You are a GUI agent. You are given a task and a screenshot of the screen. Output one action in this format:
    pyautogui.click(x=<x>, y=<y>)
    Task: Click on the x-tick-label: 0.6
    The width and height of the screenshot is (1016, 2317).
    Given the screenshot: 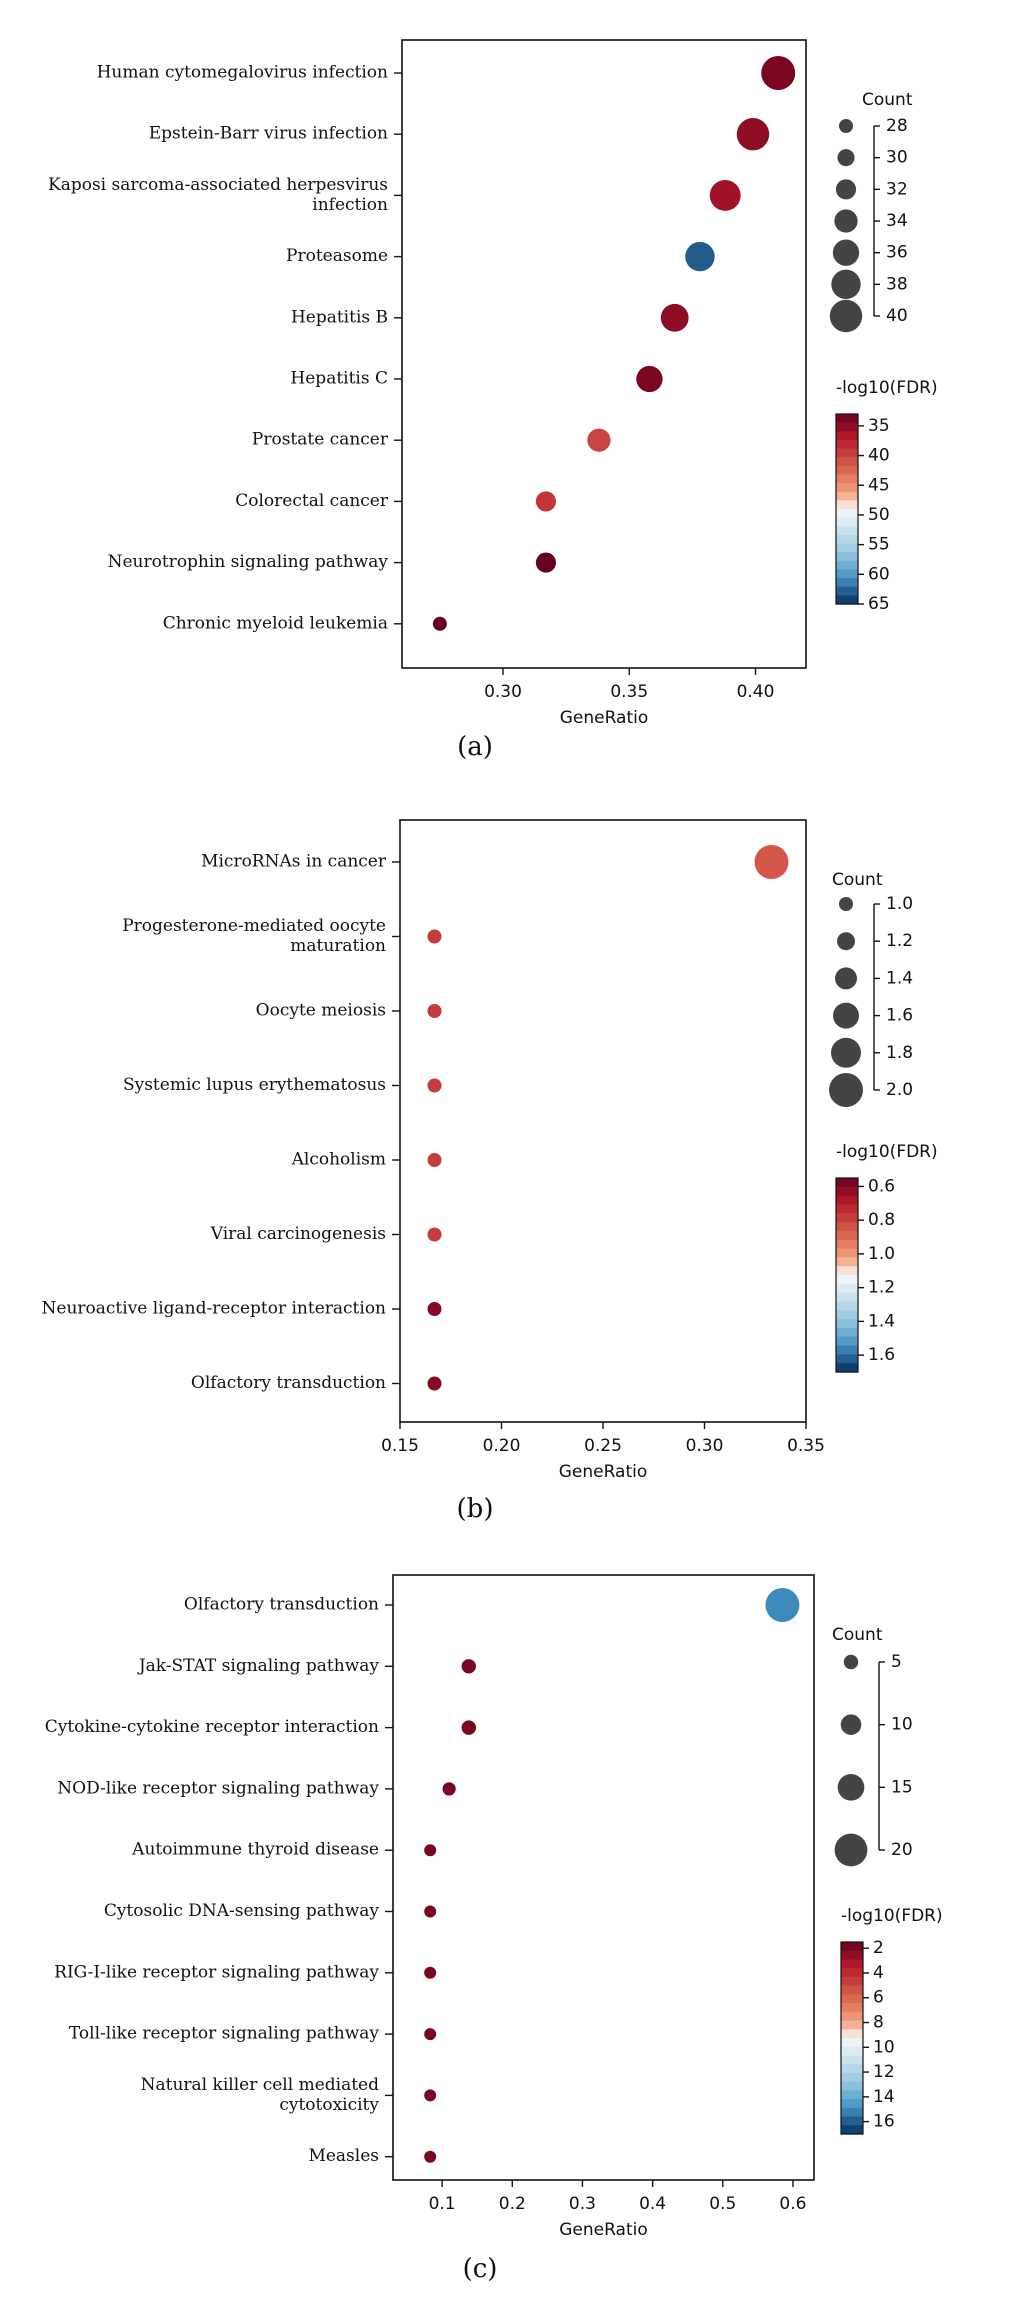 What is the action you would take?
    pyautogui.click(x=792, y=2204)
    